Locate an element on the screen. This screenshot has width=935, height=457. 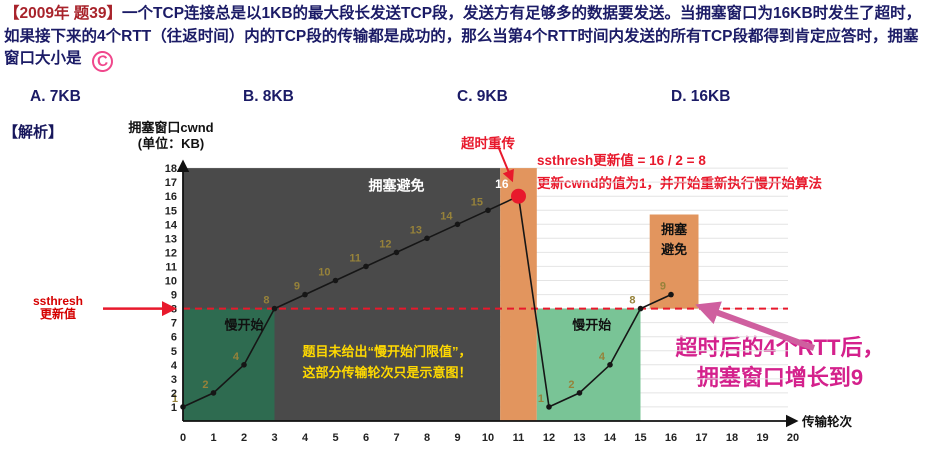
x-tick-label: 11 is located at coordinates (519, 438).